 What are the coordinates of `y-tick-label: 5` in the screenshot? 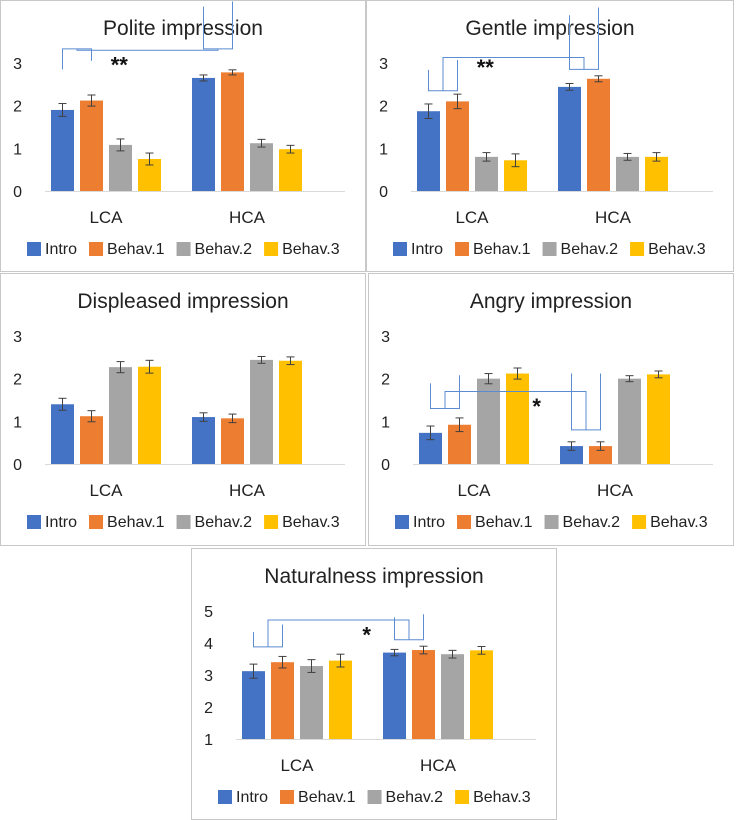 It's located at (208, 612).